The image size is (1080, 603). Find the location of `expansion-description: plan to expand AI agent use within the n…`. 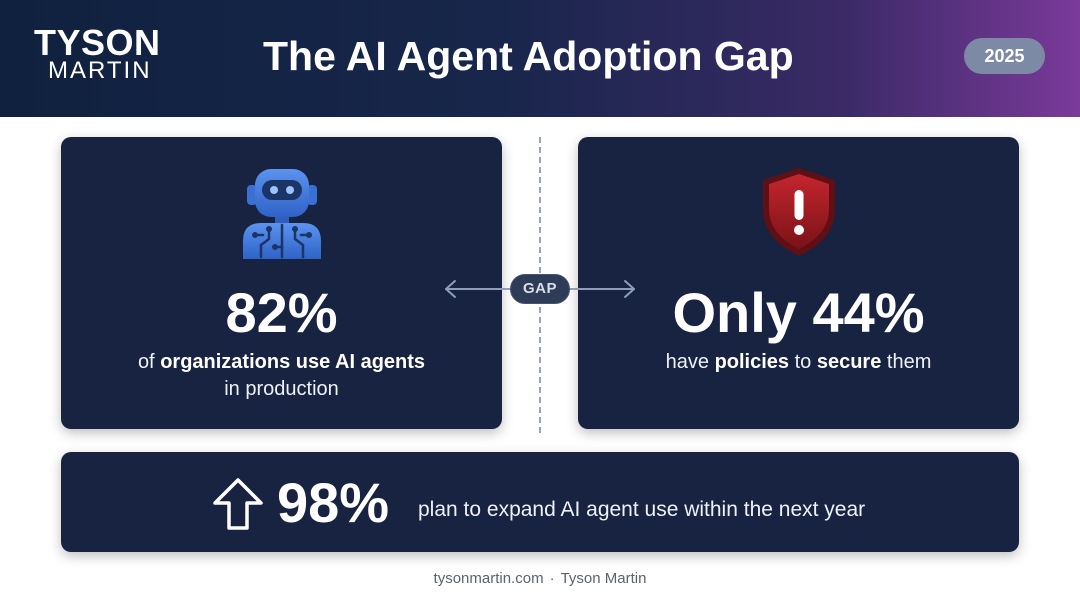

expansion-description: plan to expand AI agent use within the n… is located at coordinates (642, 509).